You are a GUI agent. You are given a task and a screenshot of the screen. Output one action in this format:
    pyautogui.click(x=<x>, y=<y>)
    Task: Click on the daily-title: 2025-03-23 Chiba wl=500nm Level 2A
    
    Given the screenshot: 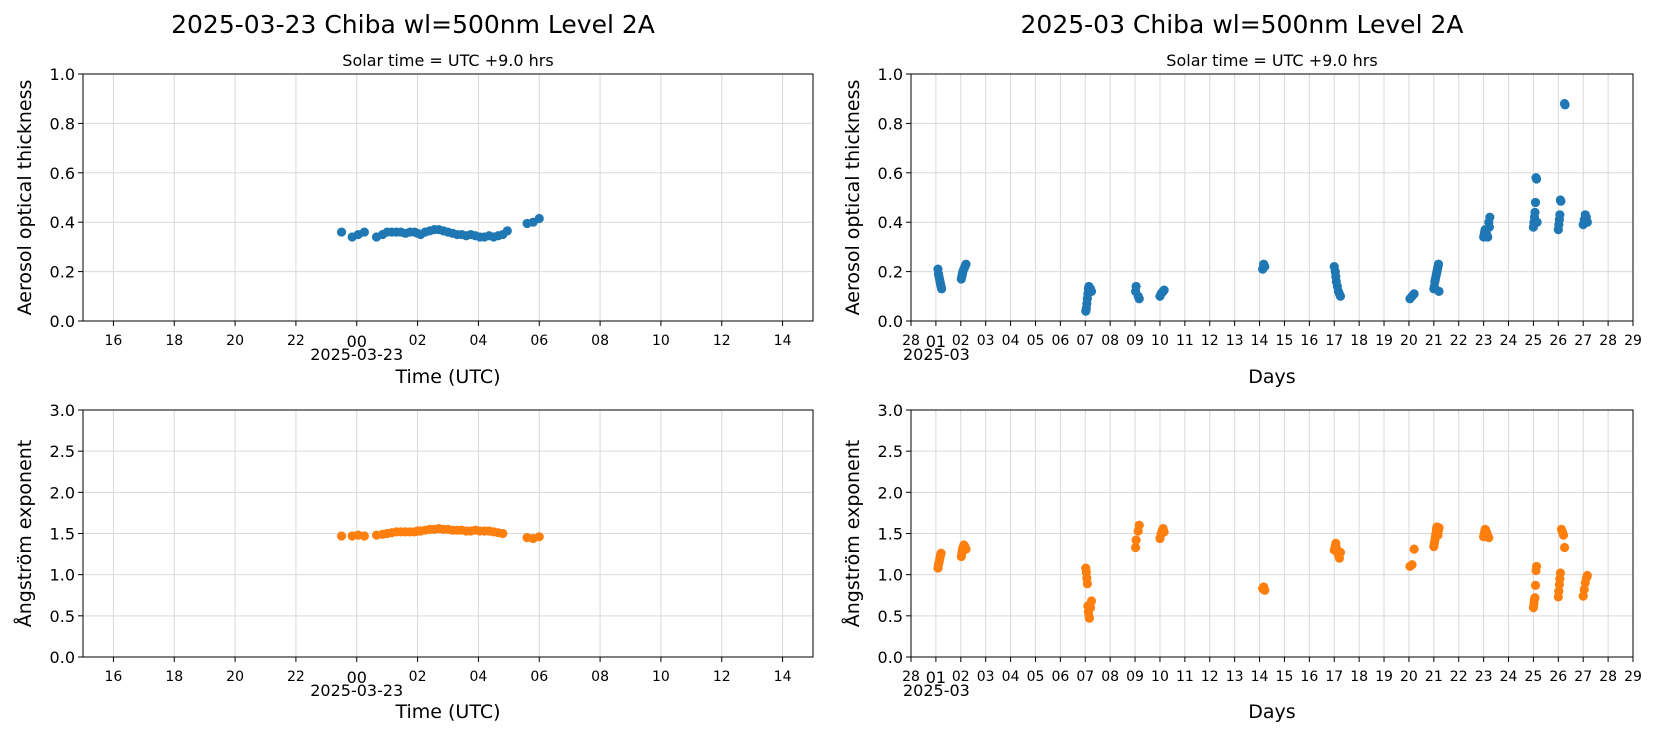 What is the action you would take?
    pyautogui.click(x=413, y=24)
    